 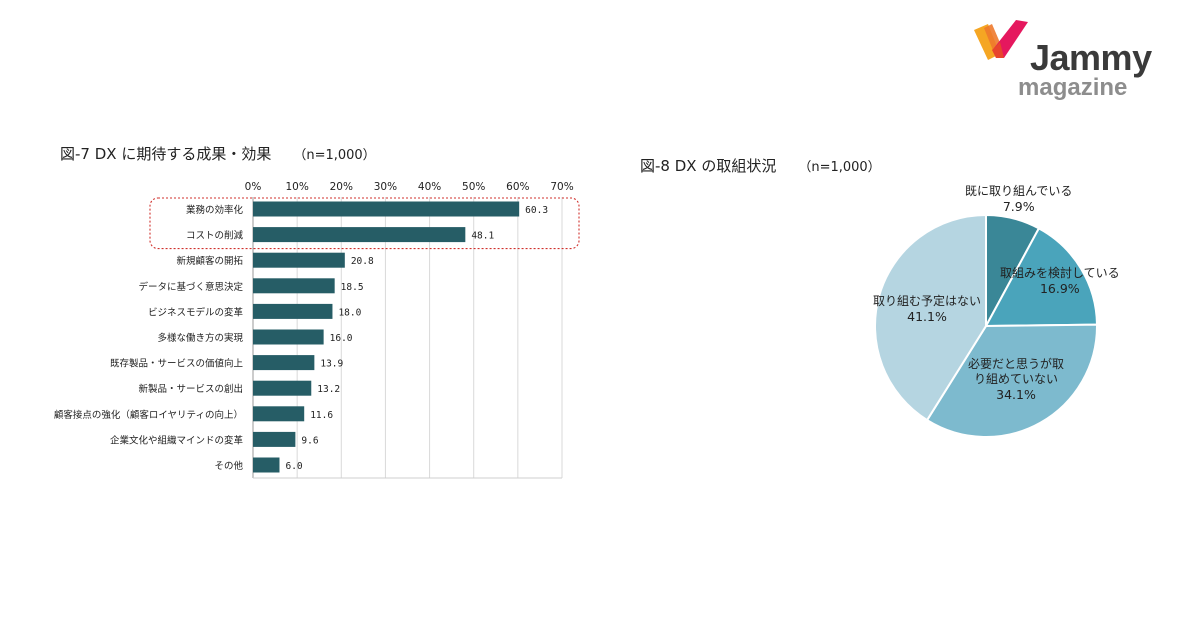 I want to click on pie-chart-title: 図-8 DX の取組状況 （n=1,000）, so click(x=760, y=165).